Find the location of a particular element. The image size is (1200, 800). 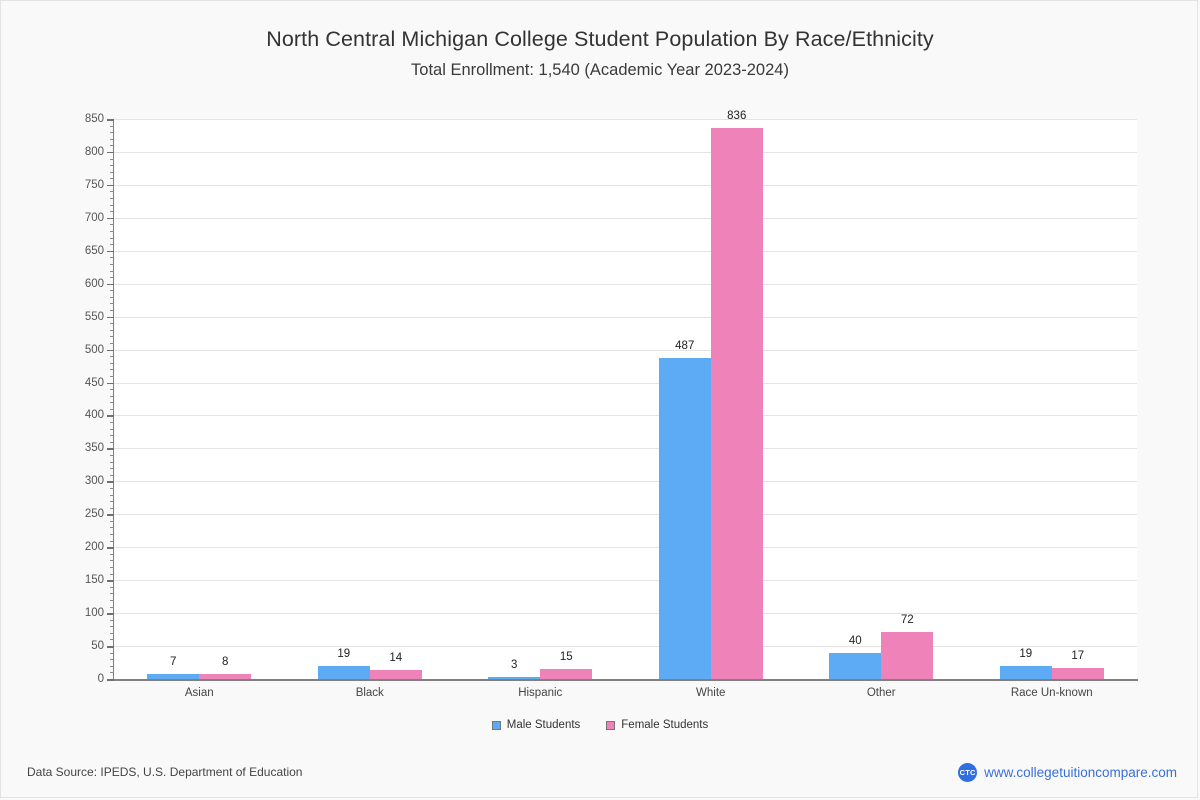

y-tick-label: 850 is located at coordinates (94, 119).